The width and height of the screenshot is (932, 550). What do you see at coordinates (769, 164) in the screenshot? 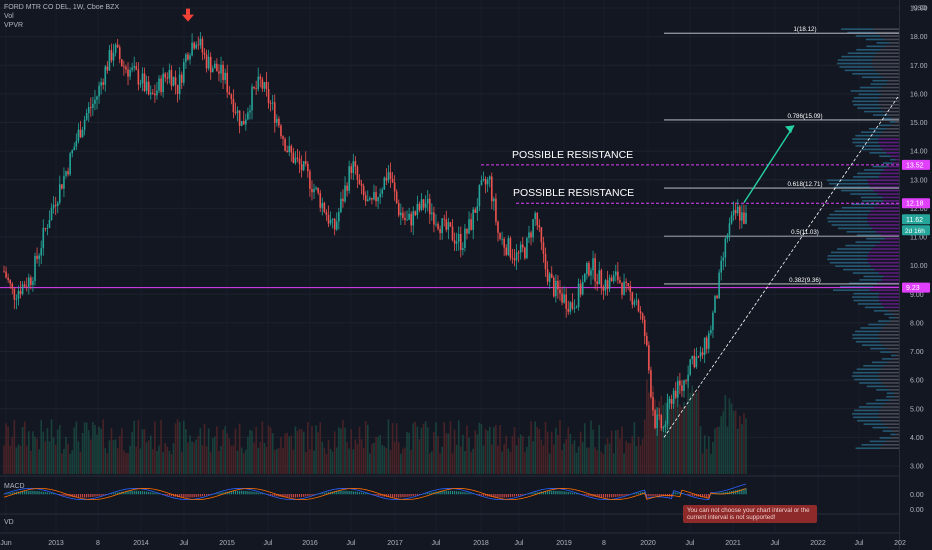
I see `projection-arrow` at bounding box center [769, 164].